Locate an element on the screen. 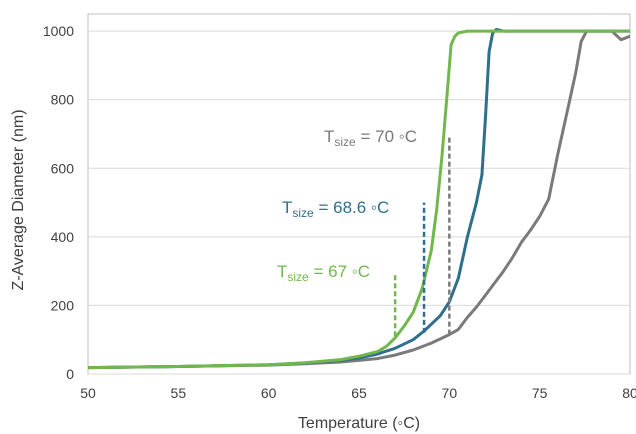 This screenshot has height=434, width=636. x-tick-label: 80 is located at coordinates (629, 393).